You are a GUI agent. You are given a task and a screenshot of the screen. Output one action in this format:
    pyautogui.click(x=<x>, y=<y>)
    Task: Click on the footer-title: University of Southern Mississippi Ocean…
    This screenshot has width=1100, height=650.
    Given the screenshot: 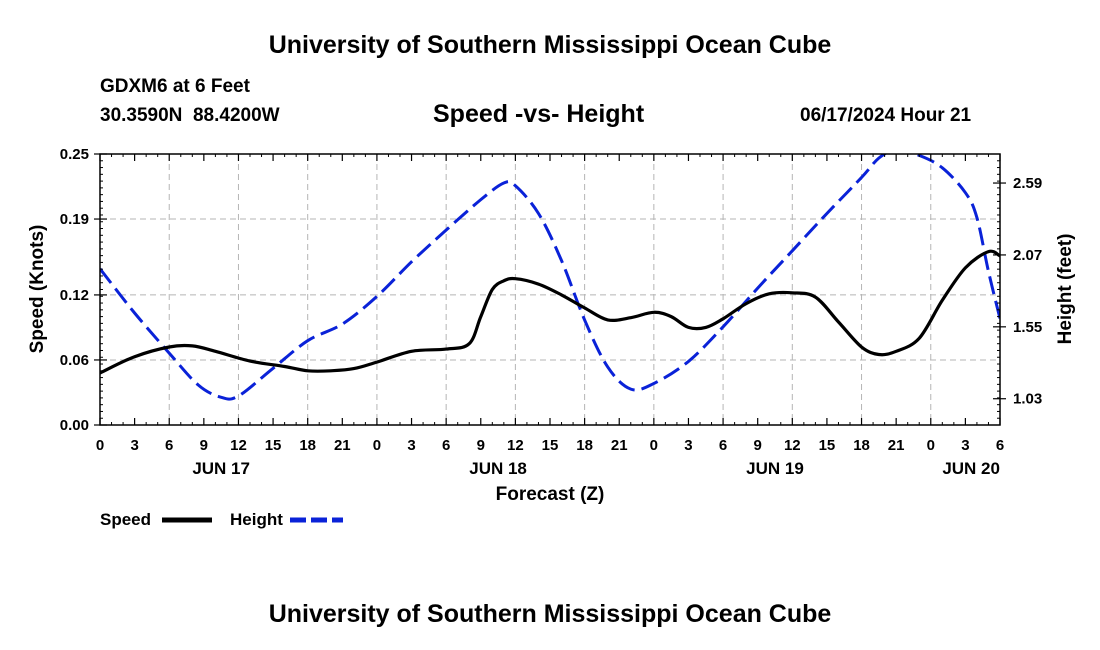 What is the action you would take?
    pyautogui.click(x=550, y=614)
    